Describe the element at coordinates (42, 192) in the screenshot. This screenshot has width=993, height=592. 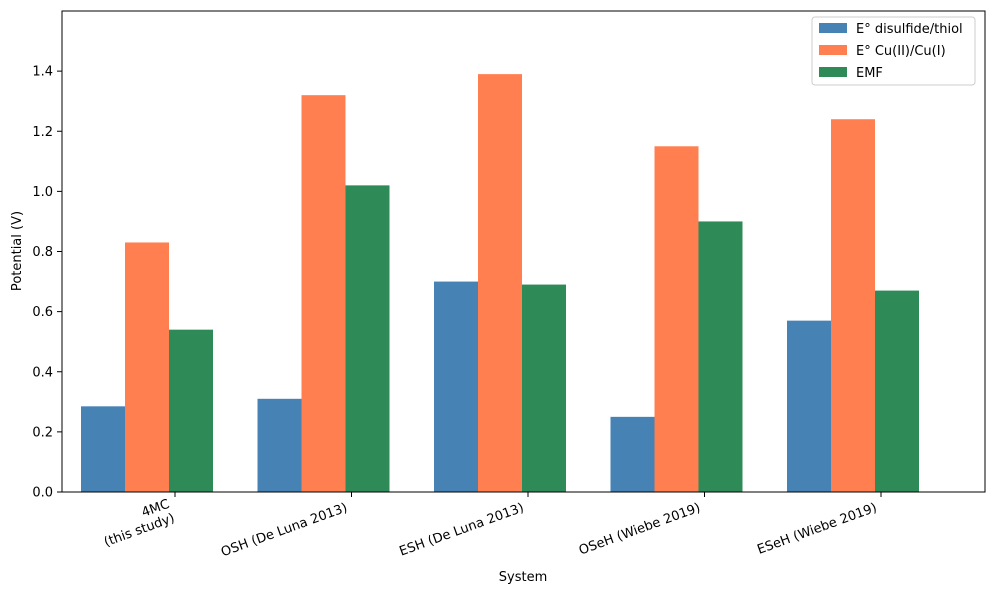
I see `y-tick-label: 1.0` at that location.